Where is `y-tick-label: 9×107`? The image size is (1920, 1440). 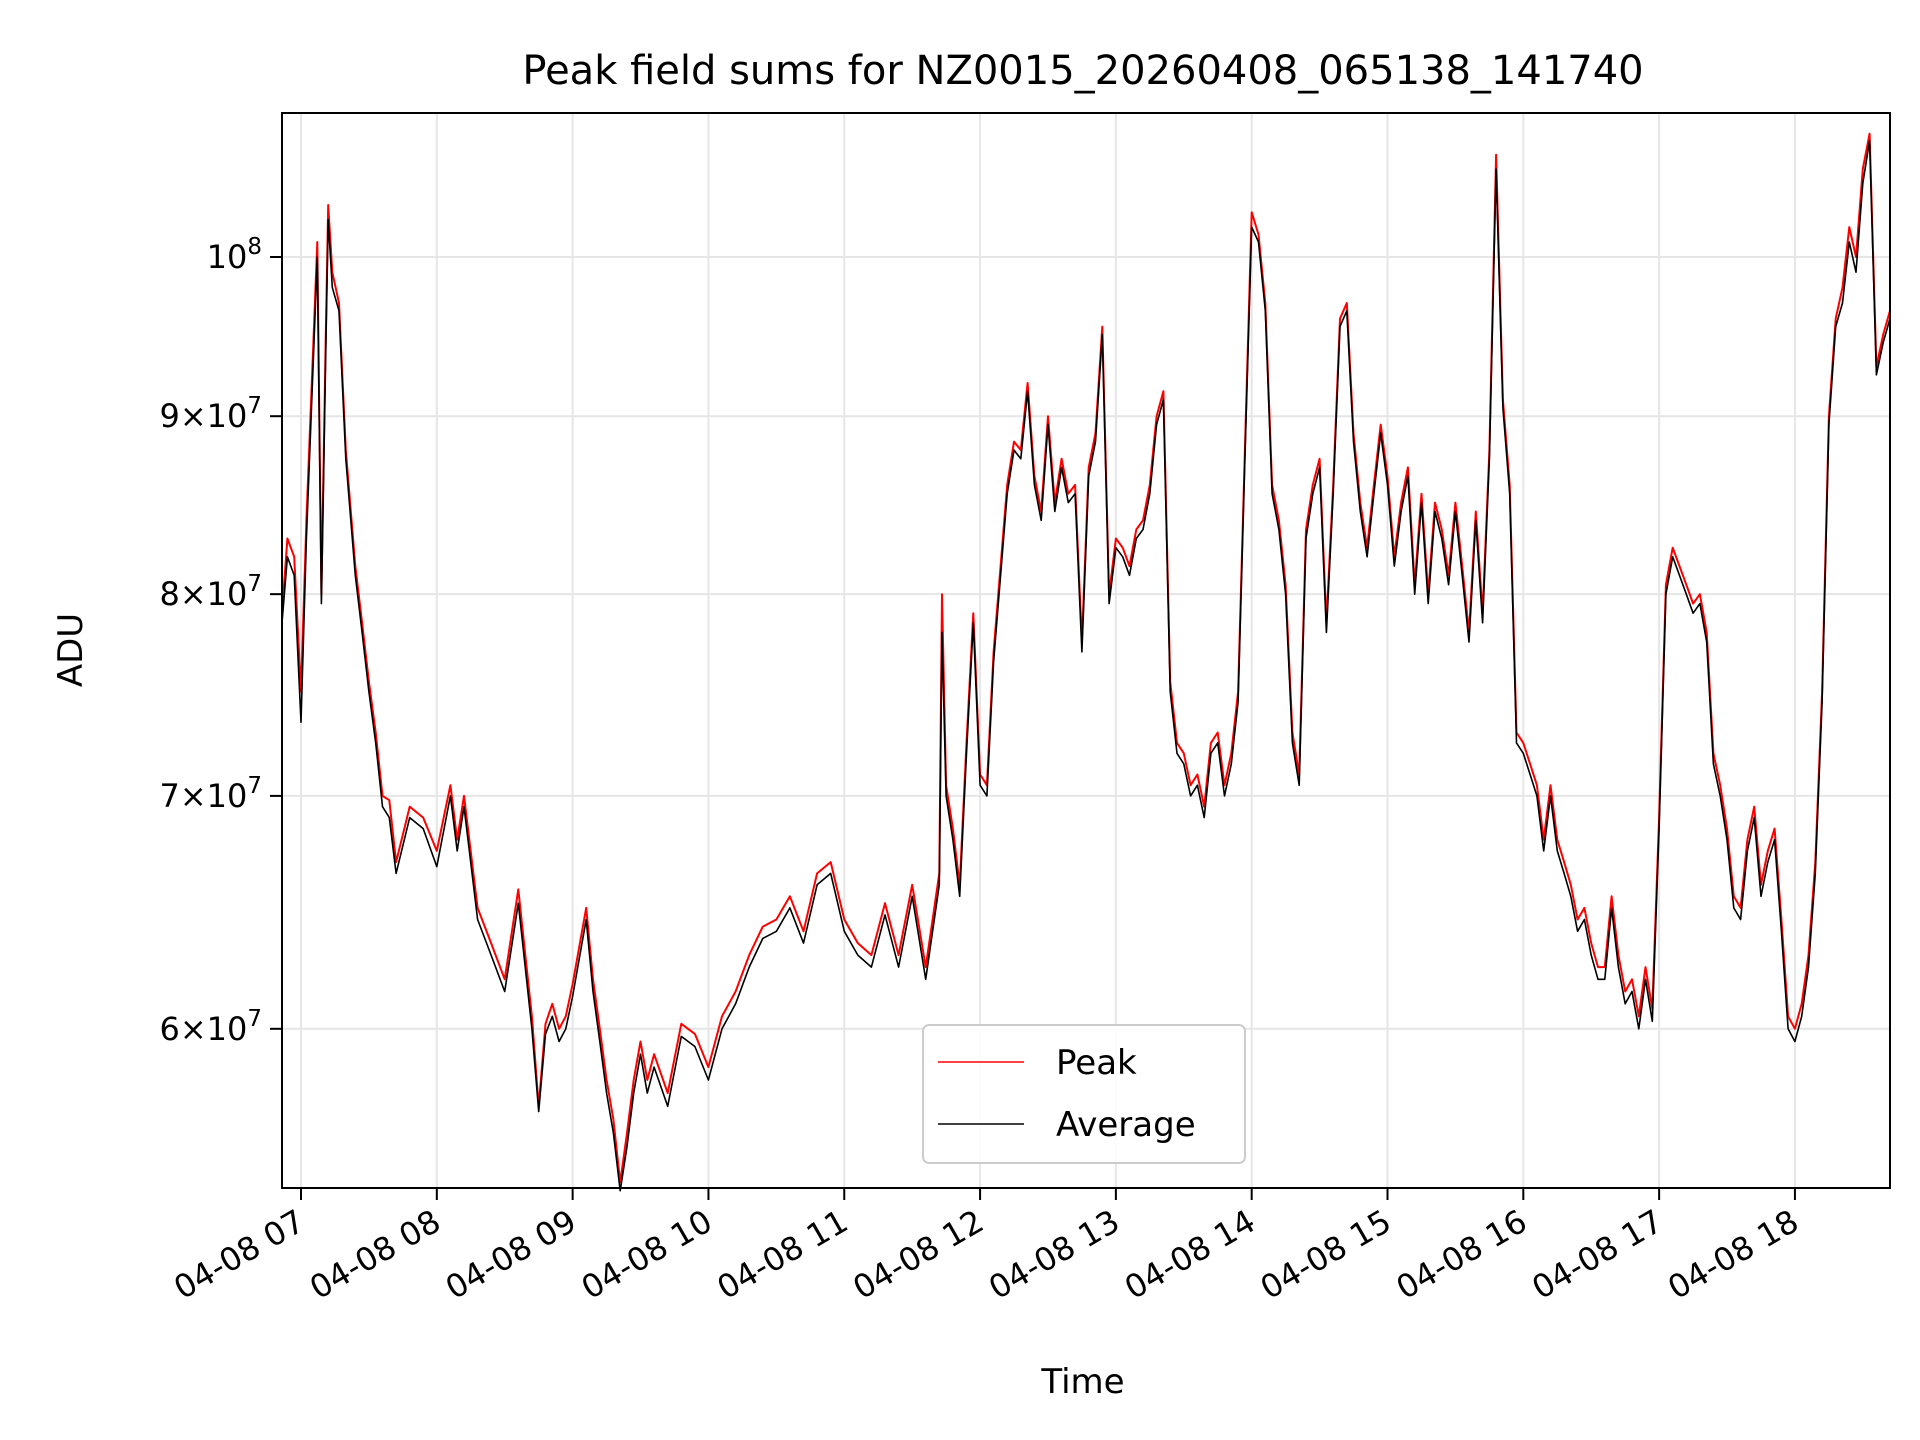 y-tick-label: 9×107 is located at coordinates (210, 414).